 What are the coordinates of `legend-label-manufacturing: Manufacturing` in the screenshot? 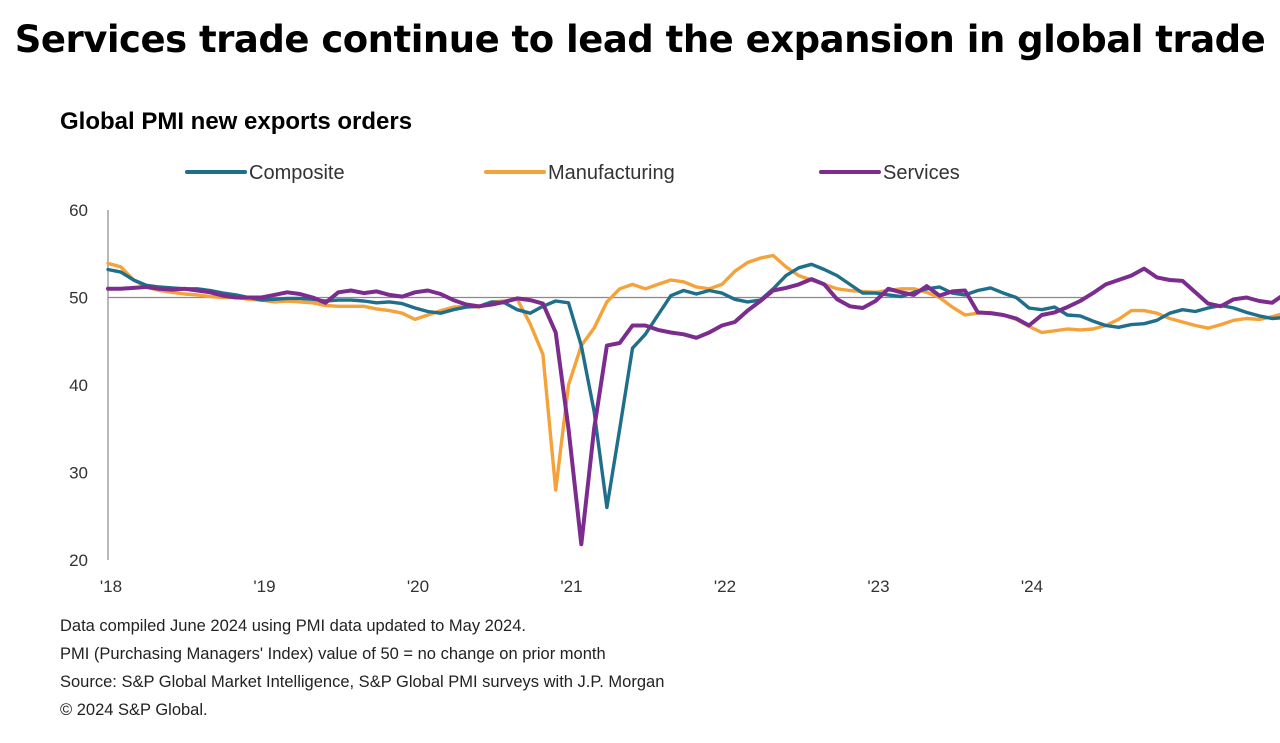 It's located at (611, 173).